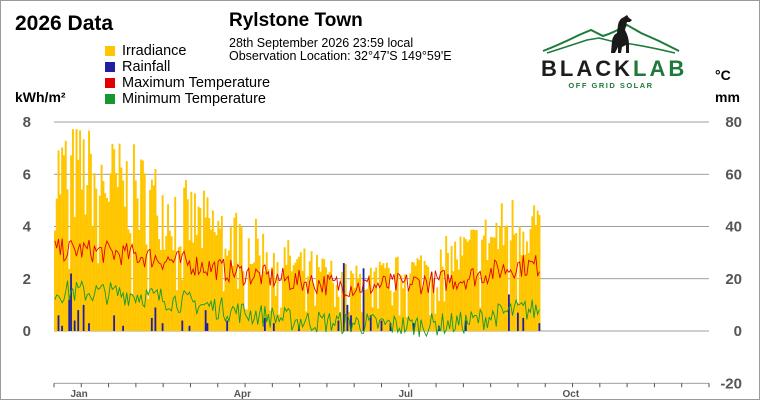 The height and width of the screenshot is (401, 760). I want to click on max-temp-line, so click(297, 268).